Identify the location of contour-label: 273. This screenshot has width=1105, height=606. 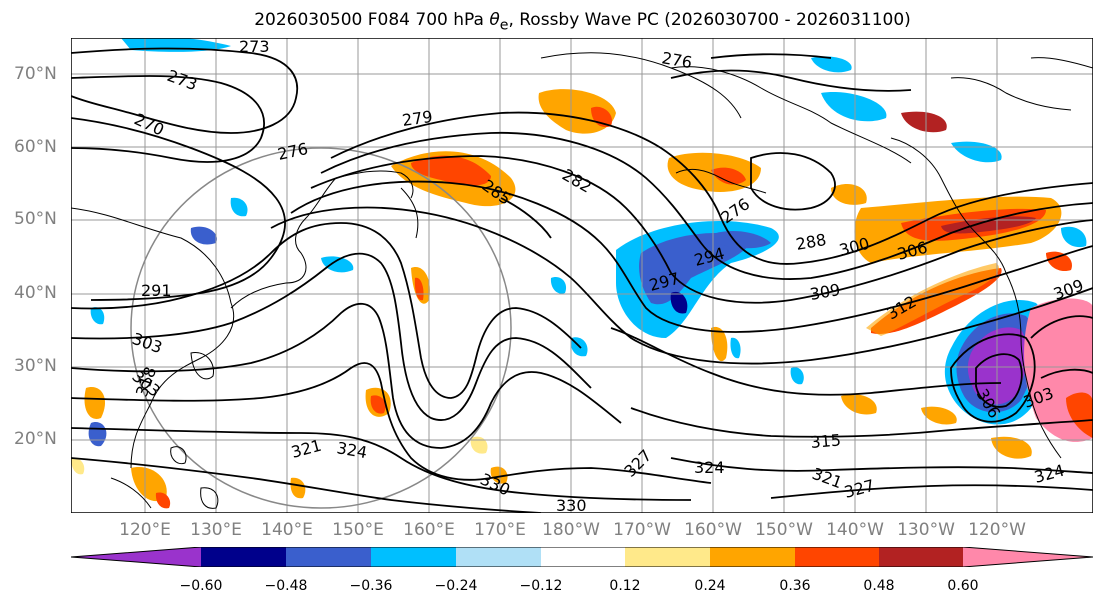
(254, 47).